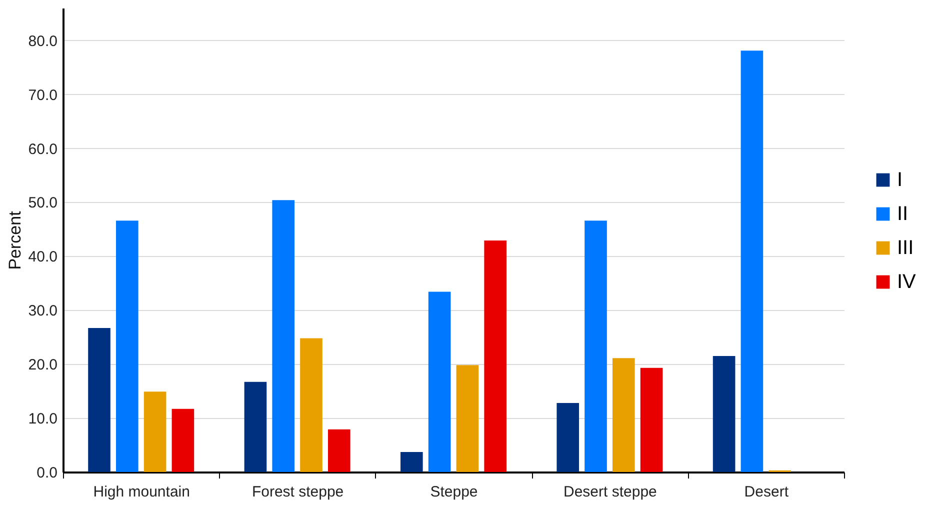 The width and height of the screenshot is (943, 506). What do you see at coordinates (43, 149) in the screenshot?
I see `y-tick-label: 60.0` at bounding box center [43, 149].